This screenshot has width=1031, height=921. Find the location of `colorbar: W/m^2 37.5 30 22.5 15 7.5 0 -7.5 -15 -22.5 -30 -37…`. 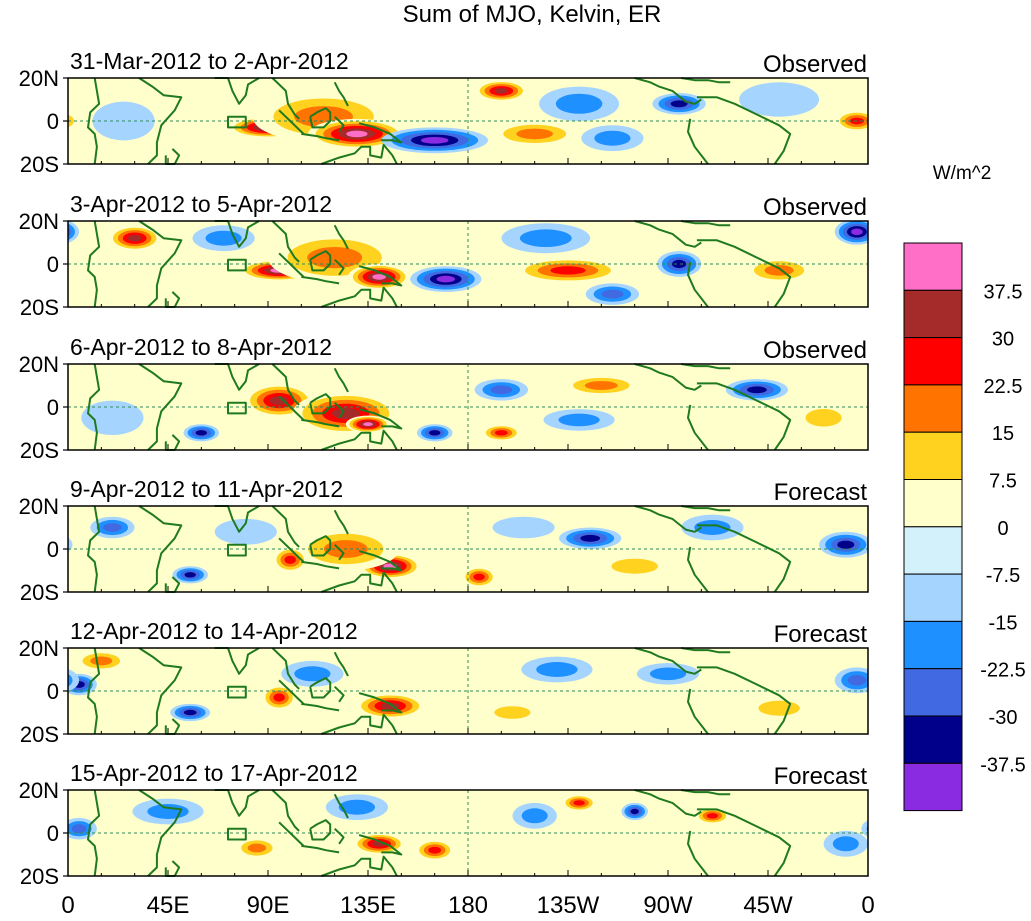

colorbar: W/m^2 37.5 30 22.5 15 7.5 0 -7.5 -15 -22.5 -30 -37… is located at coordinates (964, 487).